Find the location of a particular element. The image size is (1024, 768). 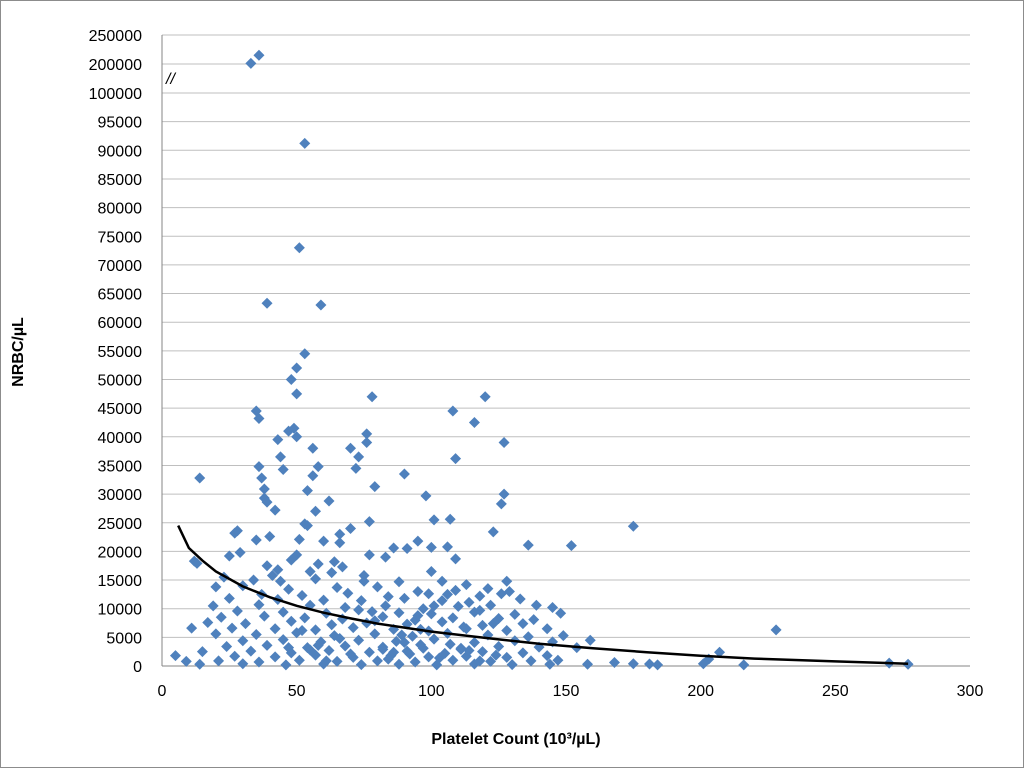

y-tick-label: 60000 is located at coordinates (120, 323).